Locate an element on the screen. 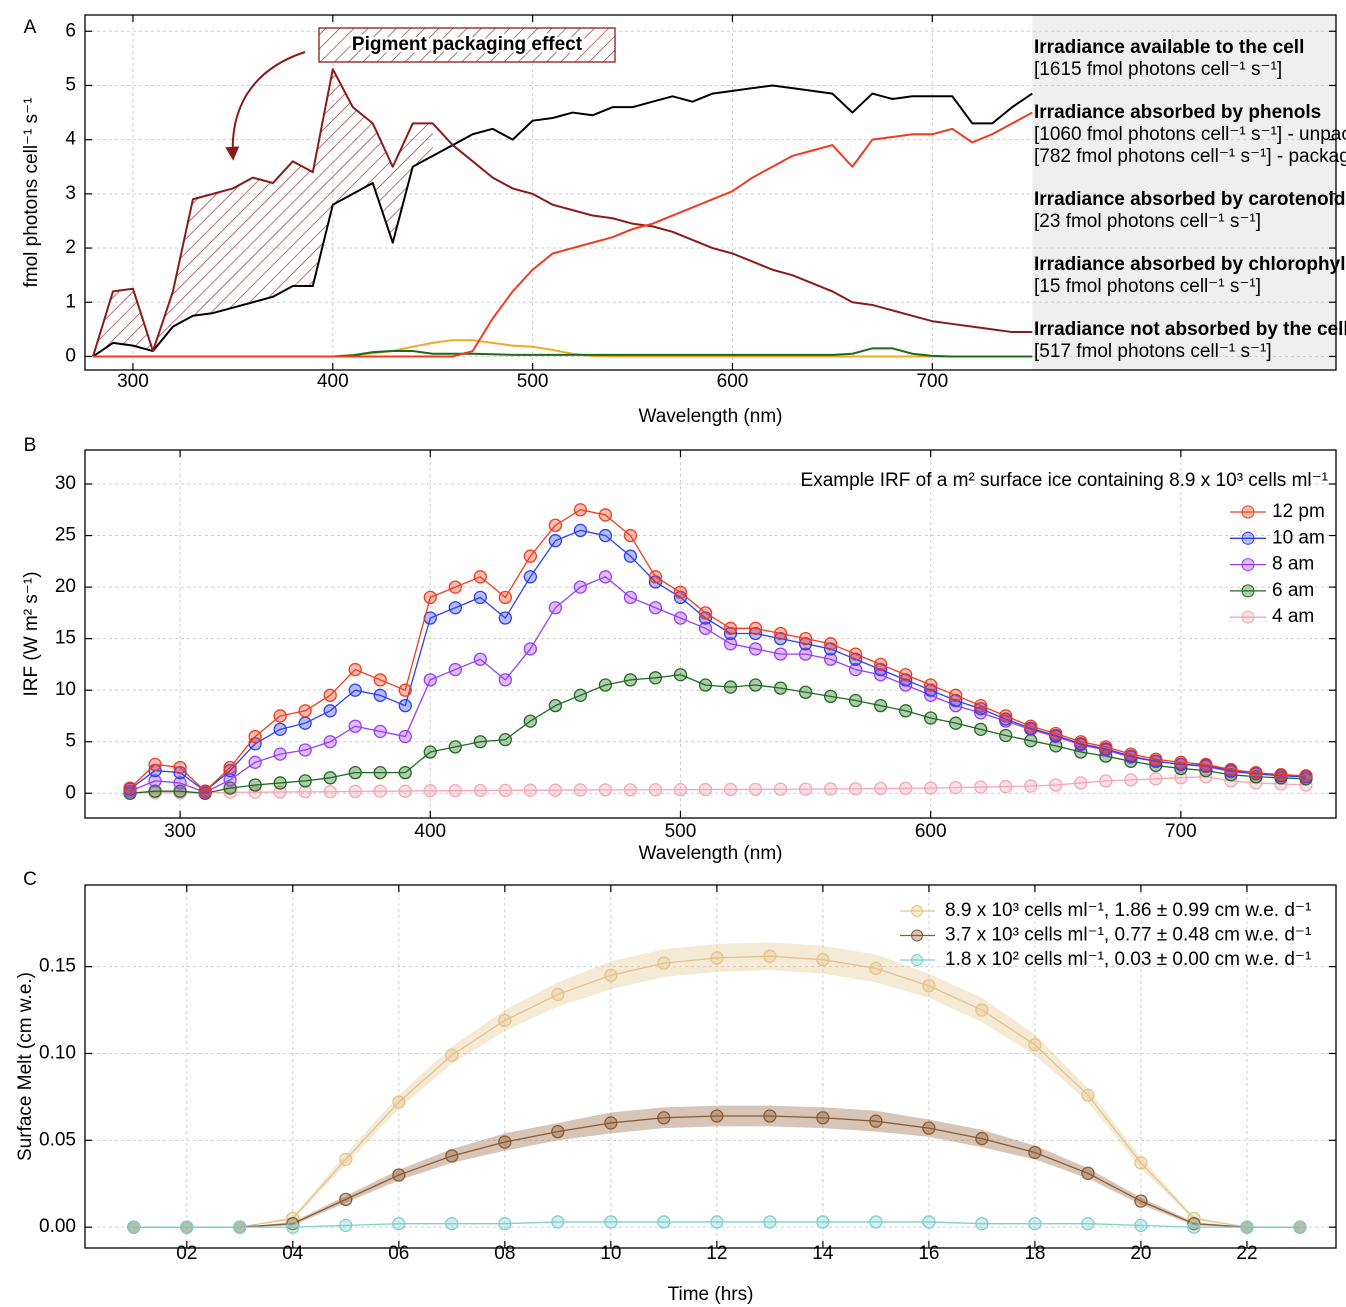  y-tick-label: 5 is located at coordinates (70, 741).